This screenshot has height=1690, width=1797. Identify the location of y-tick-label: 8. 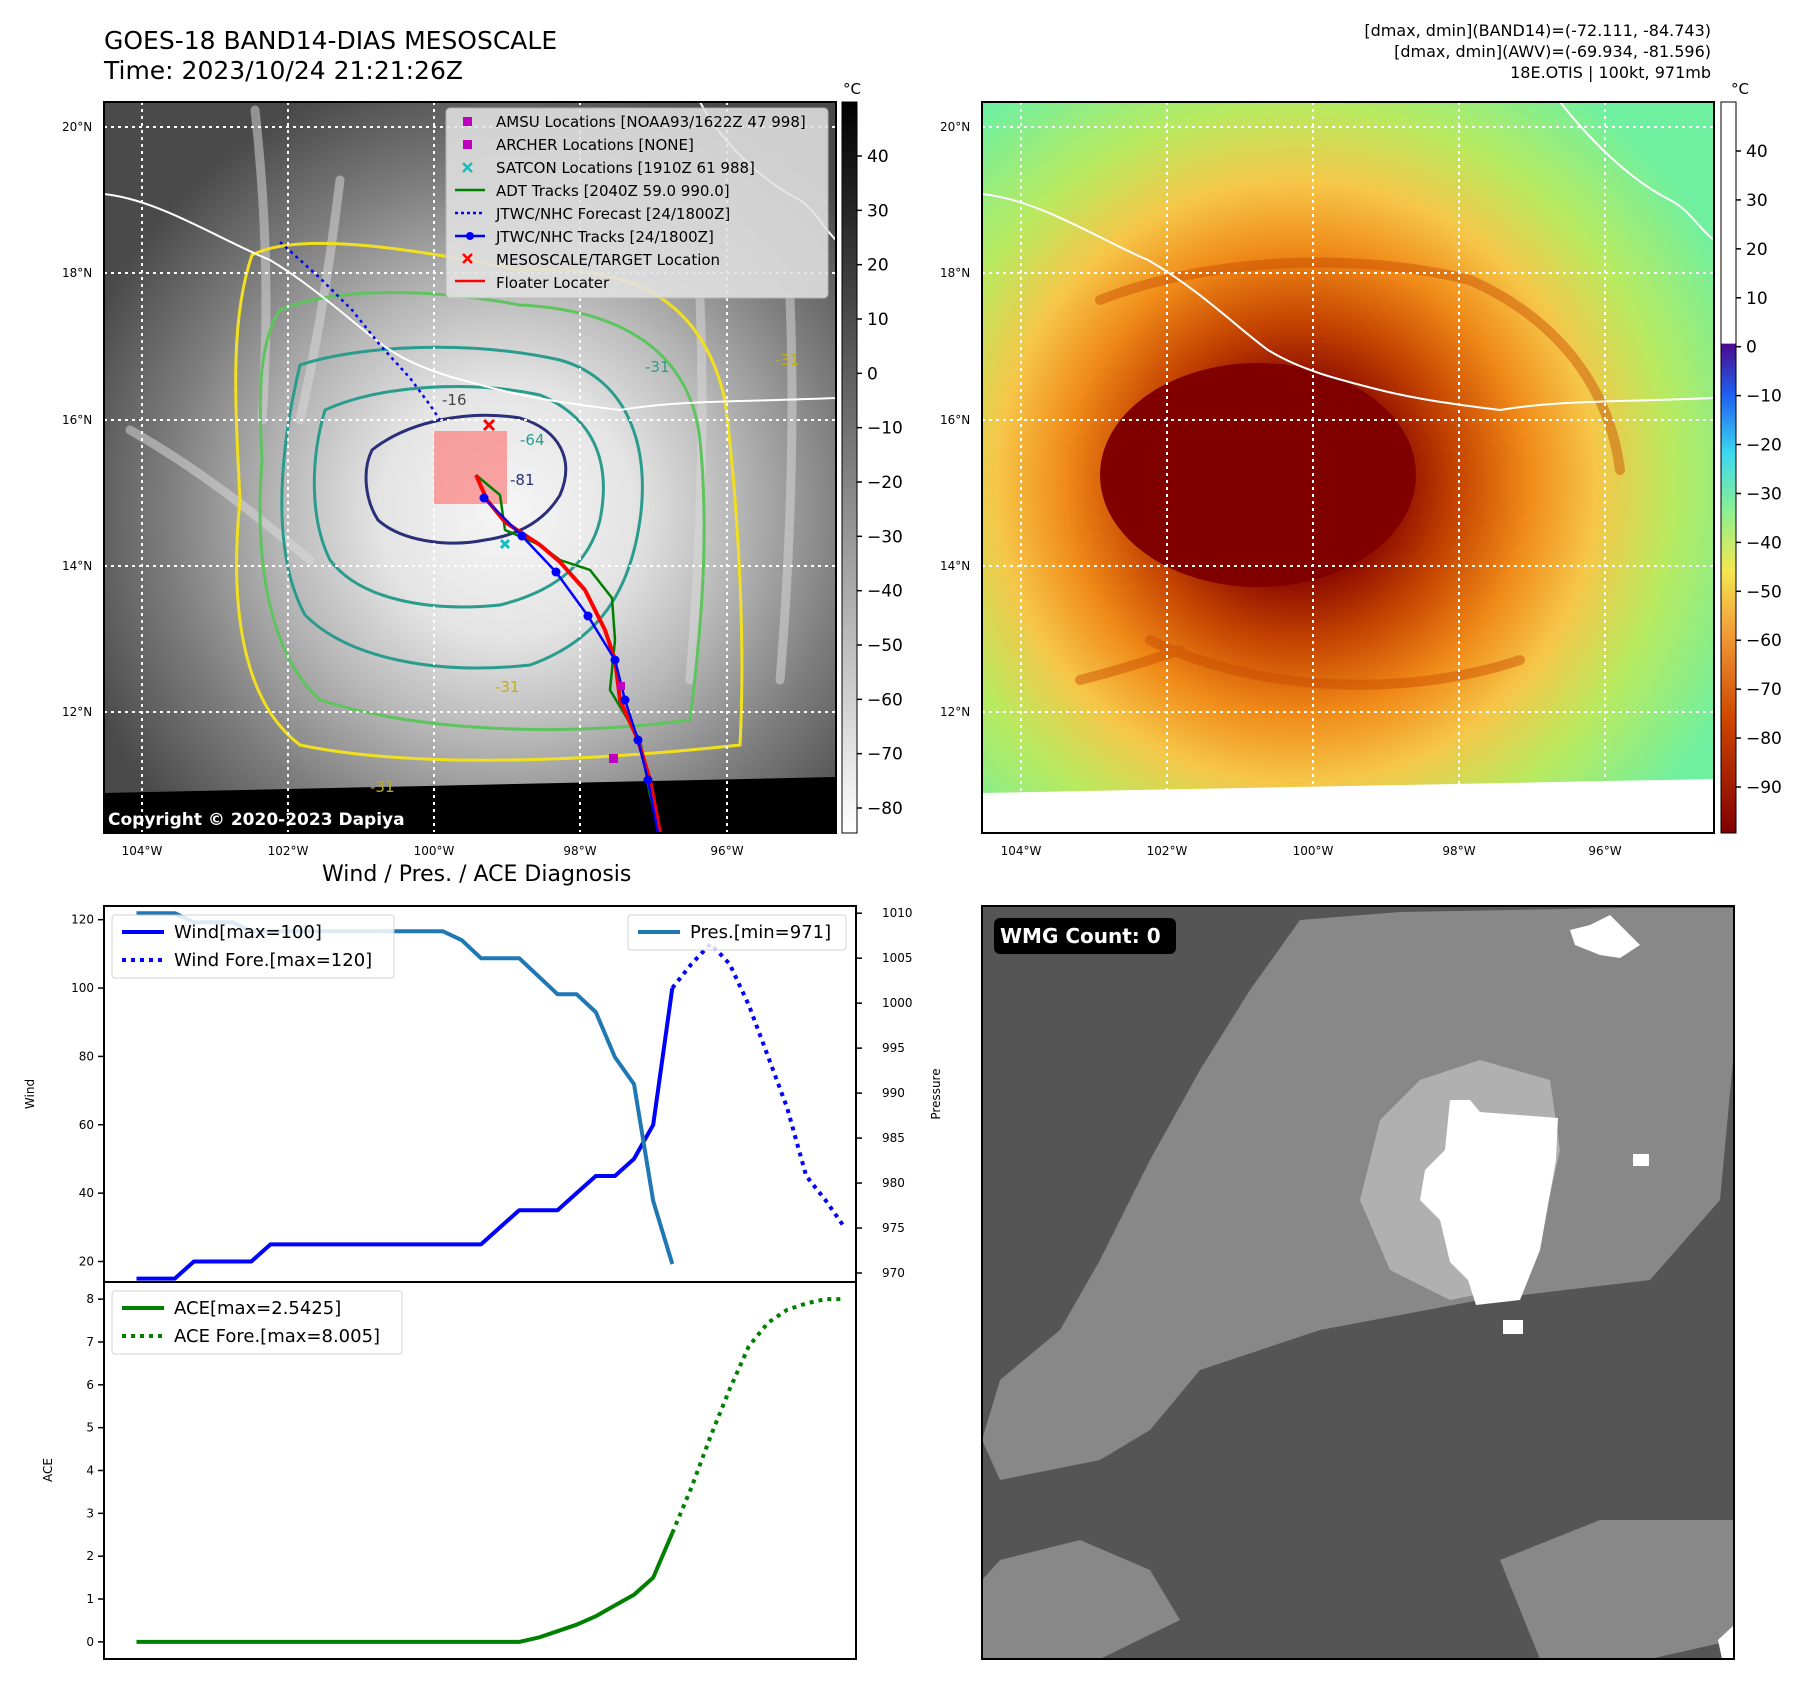
(90, 1299).